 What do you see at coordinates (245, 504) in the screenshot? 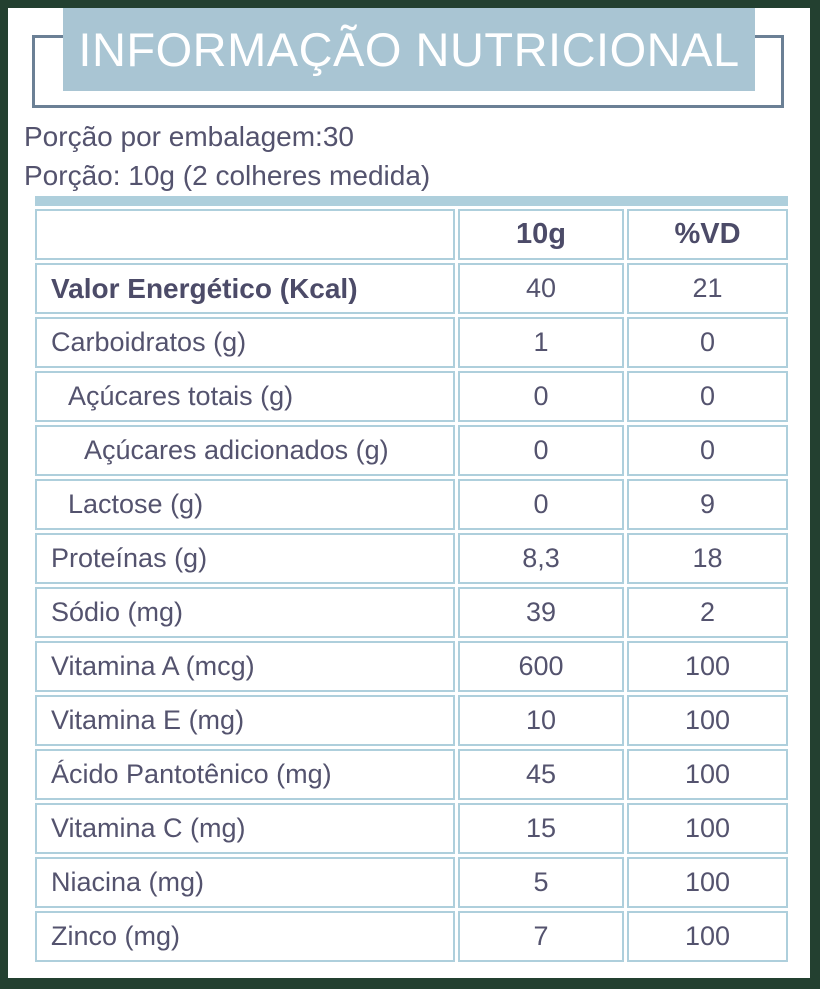
I see `nutrient-label: Lactose (g)` at bounding box center [245, 504].